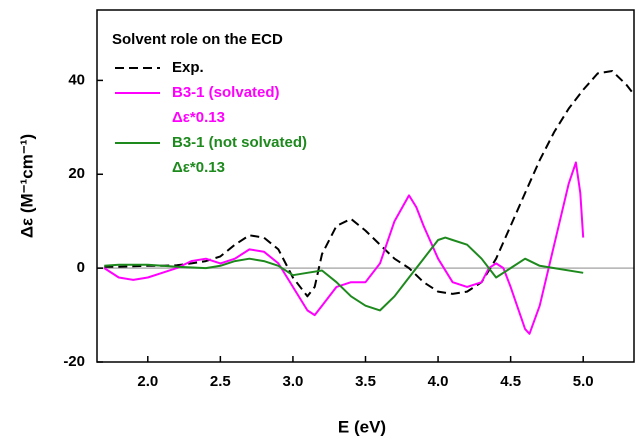 Image resolution: width=635 pixels, height=441 pixels. Describe the element at coordinates (220, 381) in the screenshot. I see `x-tick-label: 2.5` at that location.